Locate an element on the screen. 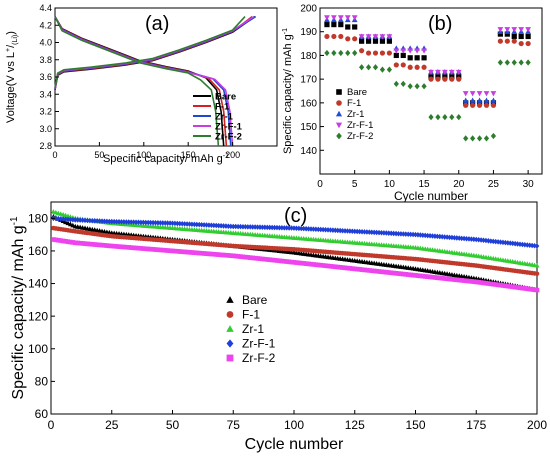 This screenshot has height=456, width=550. legend-label-zr-1: Zr-1 is located at coordinates (355, 114).